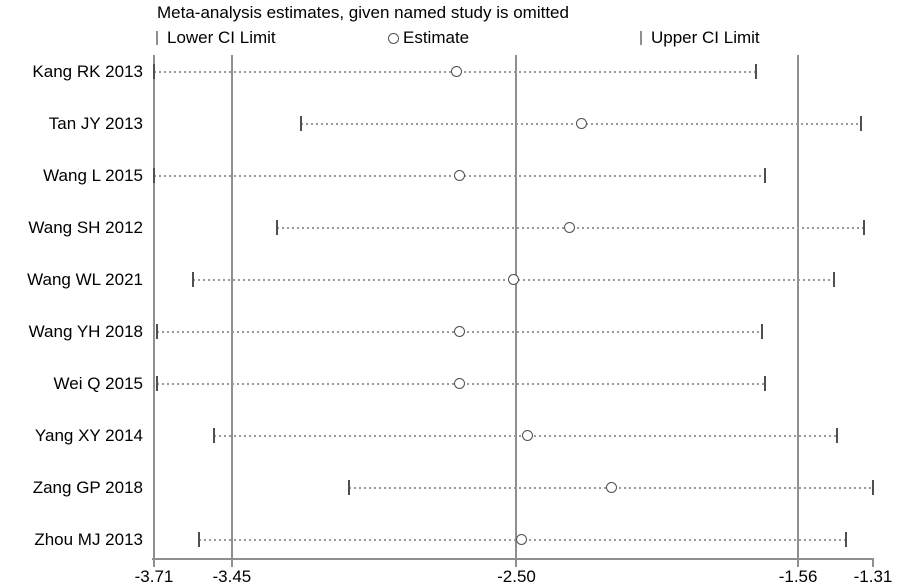 The image size is (900, 588). I want to click on upper-ci-tick-icon, so click(641, 38).